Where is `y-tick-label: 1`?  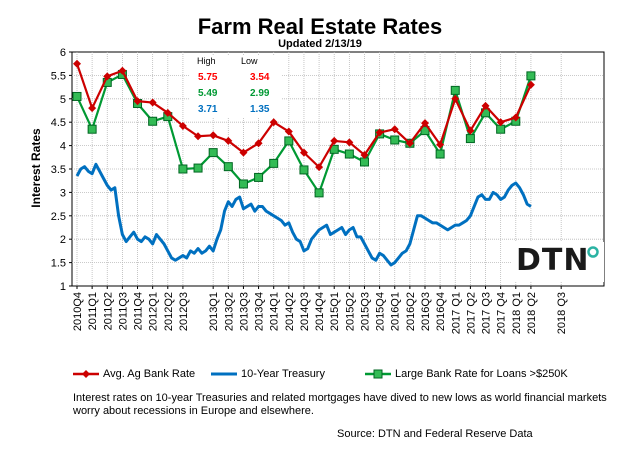
y-tick-label: 1 is located at coordinates (63, 287).